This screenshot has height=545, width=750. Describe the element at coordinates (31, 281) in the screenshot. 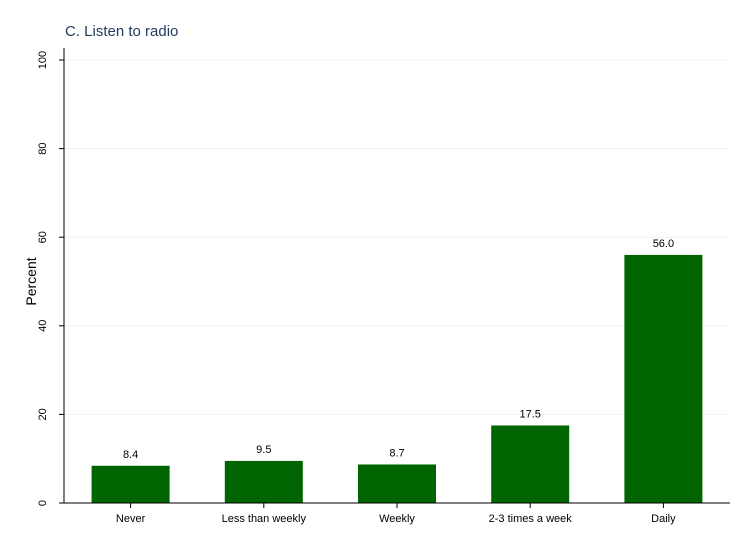

I see `y-axis-label: Percent` at that location.